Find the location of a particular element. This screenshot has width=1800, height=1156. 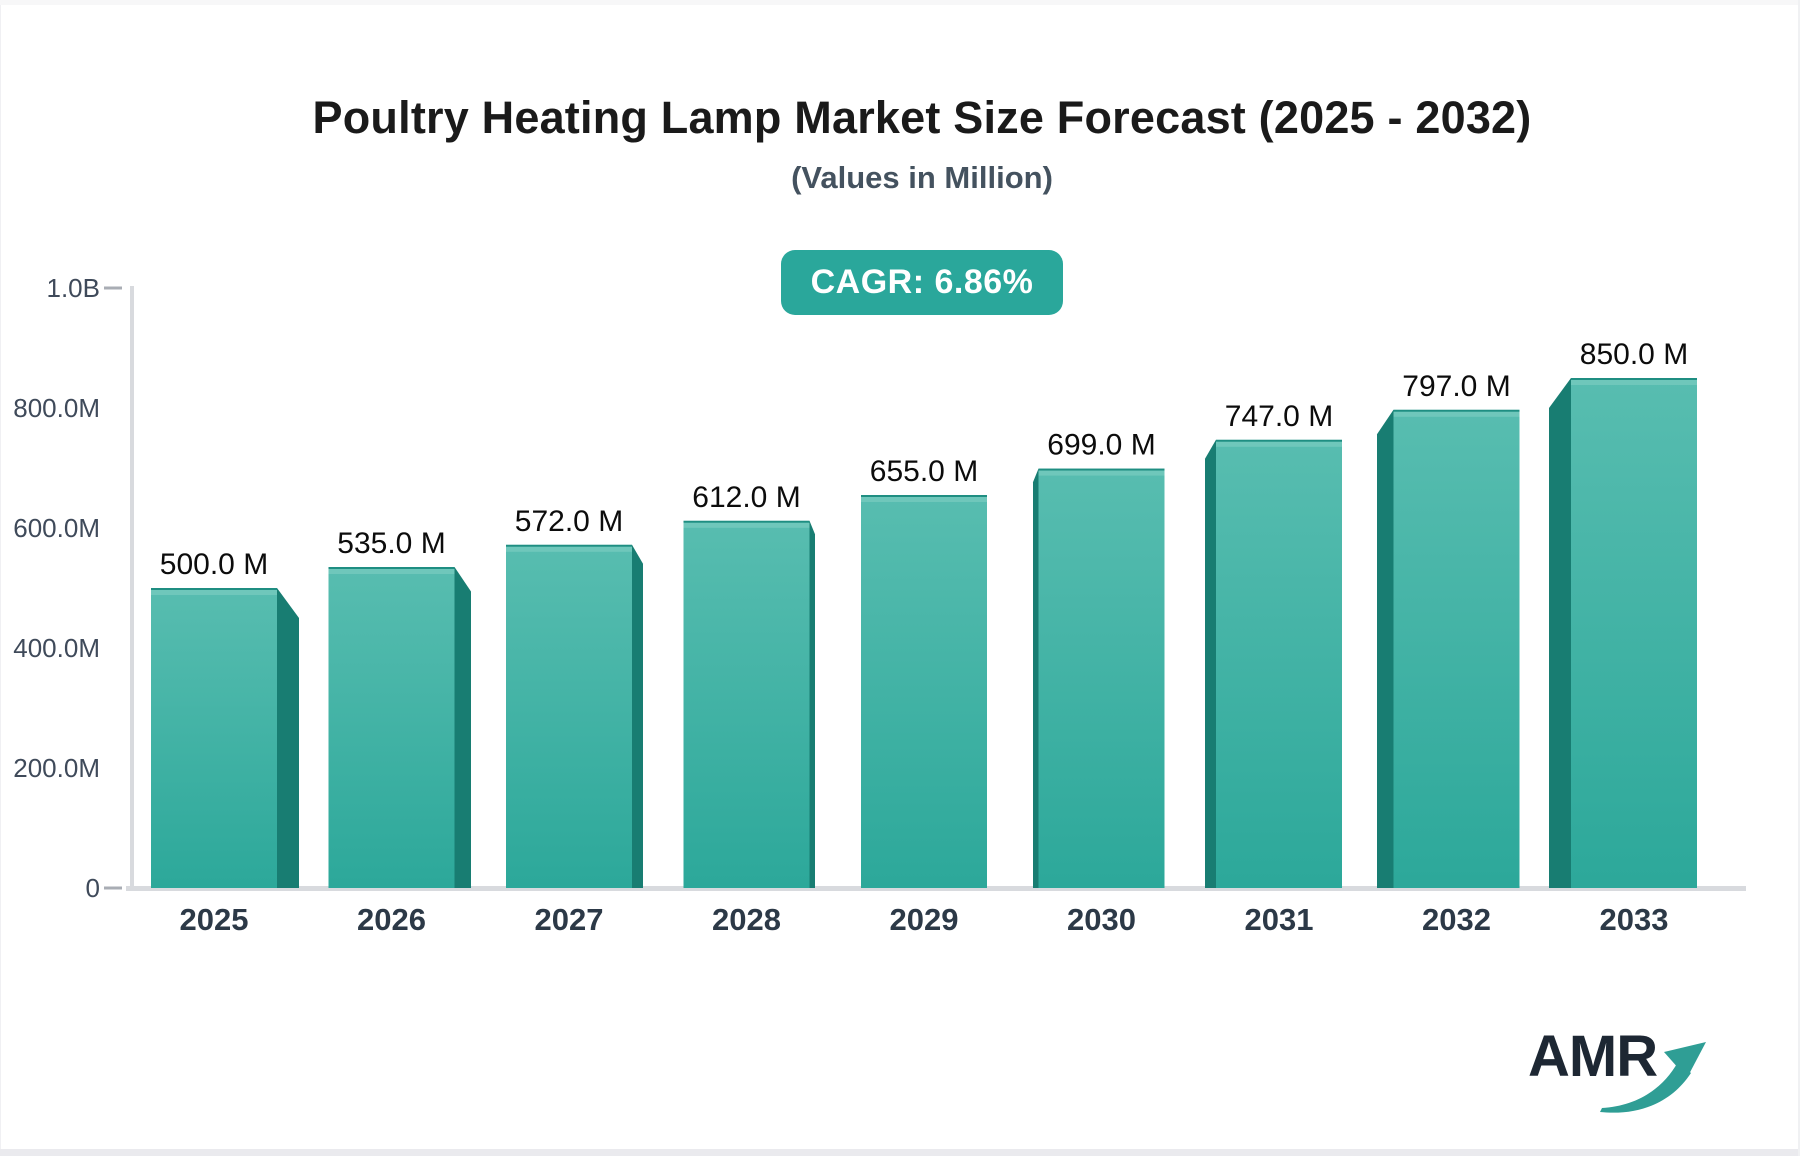

bar-group-2028: 612.0 M 2028 is located at coordinates (749, 709).